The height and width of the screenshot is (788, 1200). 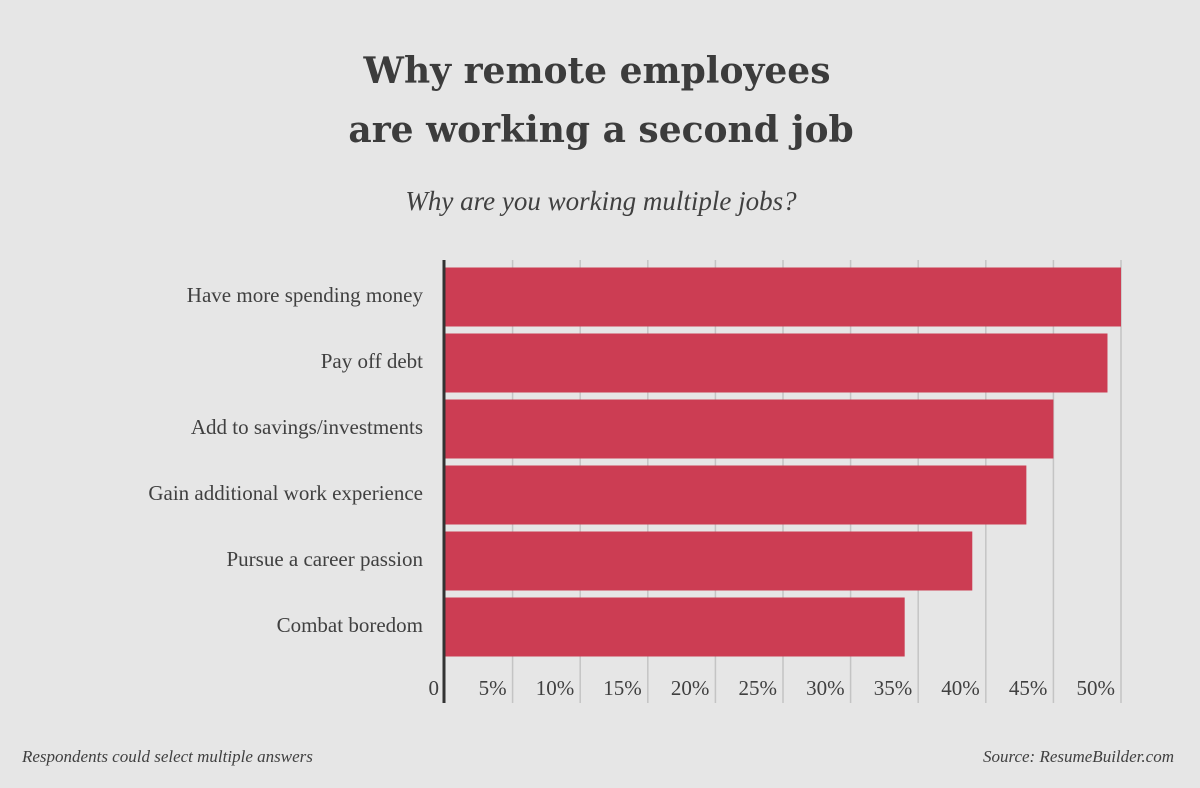 I want to click on x-tick-label: 40%, so click(x=960, y=688).